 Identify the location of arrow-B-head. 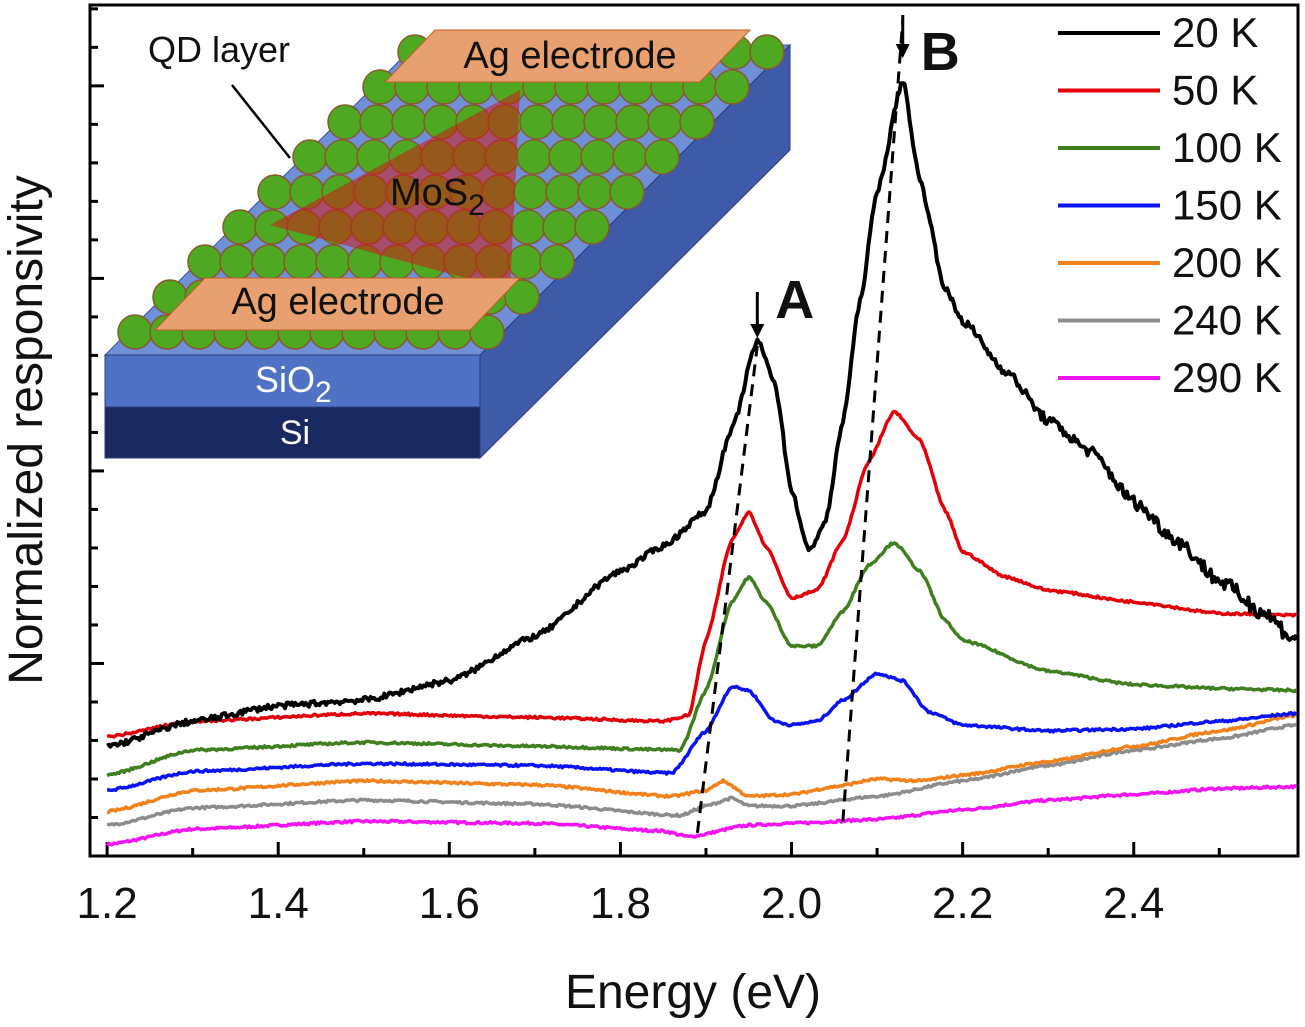
(902, 51).